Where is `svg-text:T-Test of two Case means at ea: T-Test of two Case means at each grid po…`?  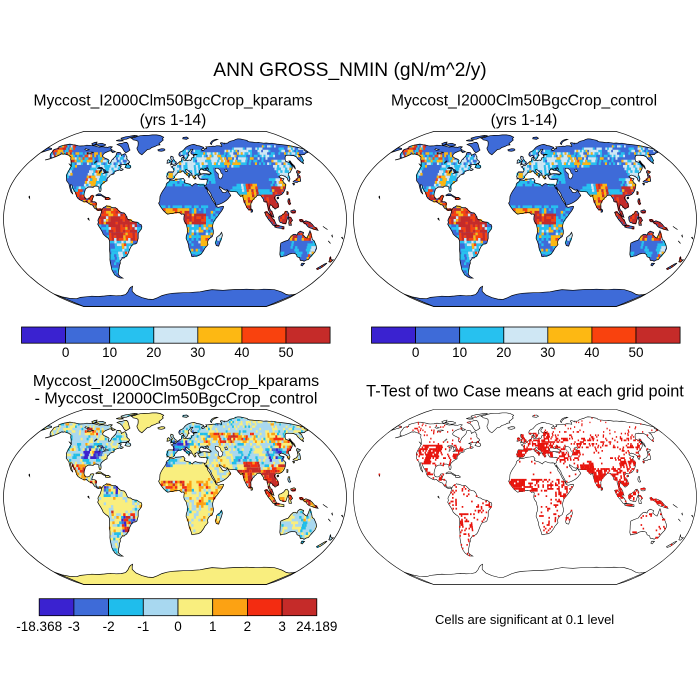
svg-text:T-Test of two Case means at ea: T-Test of two Case means at each grid po… is located at coordinates (525, 392).